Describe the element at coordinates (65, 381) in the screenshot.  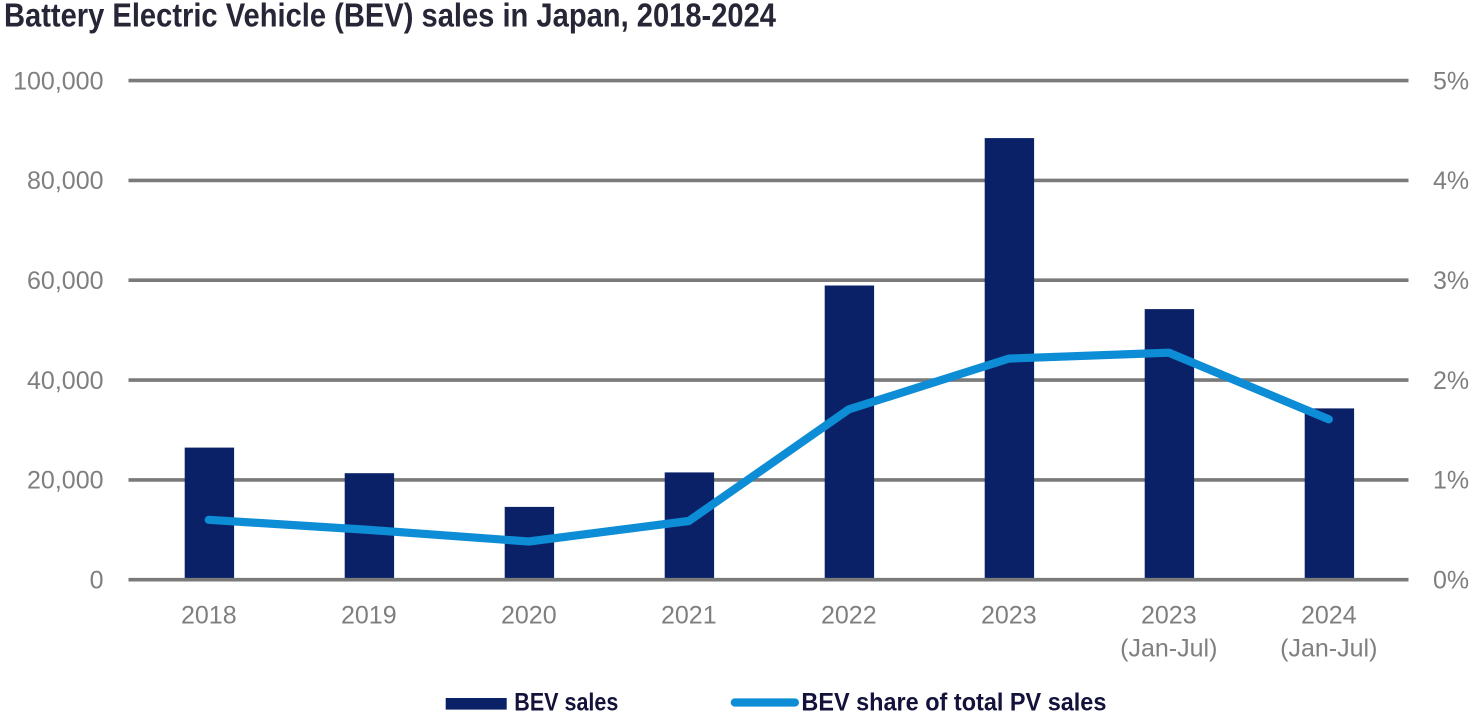
I see `svg-text: 40,000` at that location.